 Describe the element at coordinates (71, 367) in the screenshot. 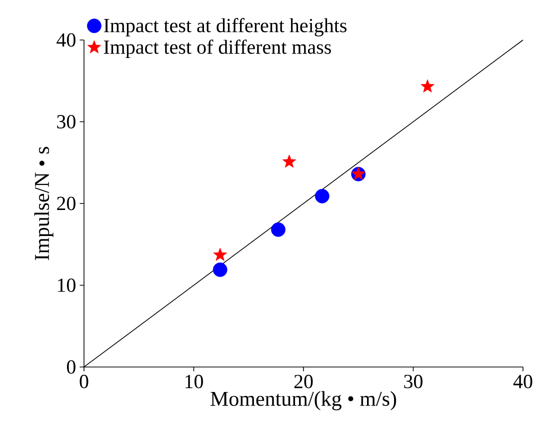

I see `y-tick-label: 0` at that location.